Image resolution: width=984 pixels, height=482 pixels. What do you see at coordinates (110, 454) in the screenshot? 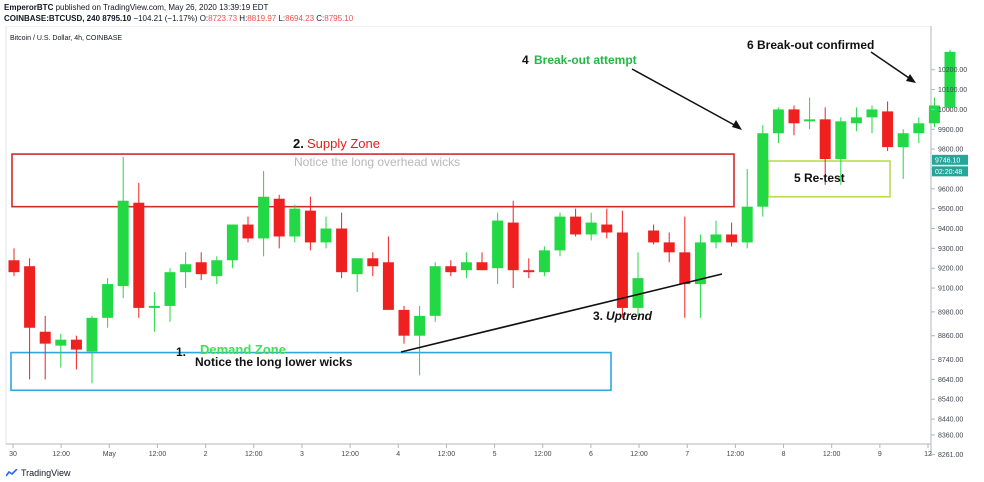
I see `x-tick-label: May` at bounding box center [110, 454].